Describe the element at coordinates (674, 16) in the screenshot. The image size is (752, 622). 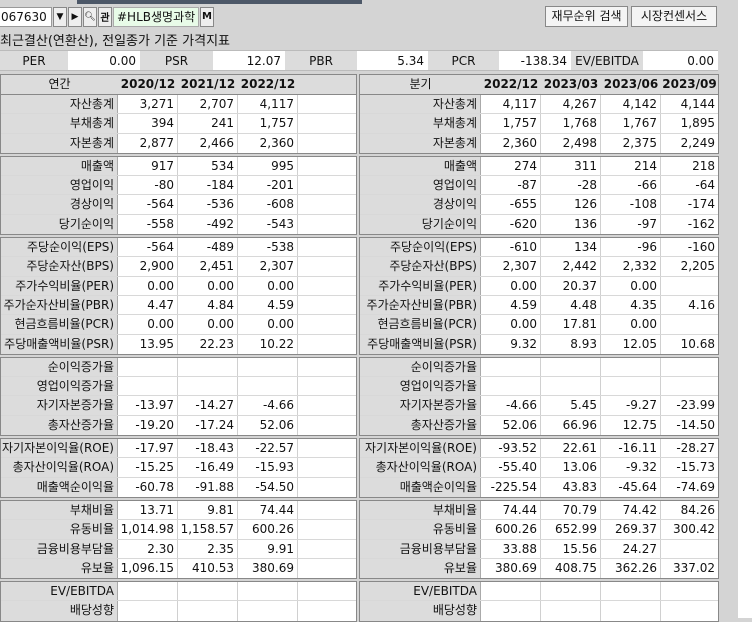
I see `market-consensus-button: 시장컨센서스` at that location.